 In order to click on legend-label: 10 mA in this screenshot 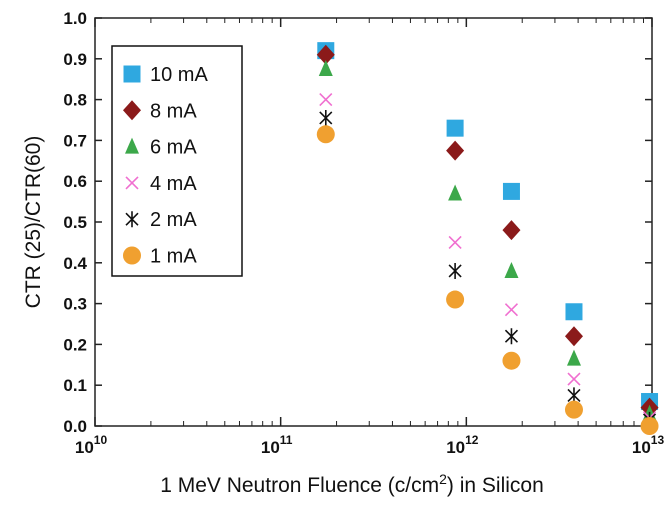, I will do `click(179, 75)`.